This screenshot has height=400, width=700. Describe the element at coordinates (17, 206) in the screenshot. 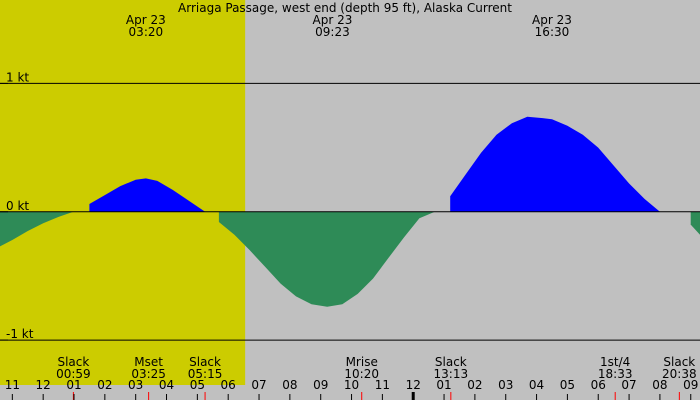

I see `y-tick-label: 0 kt` at that location.